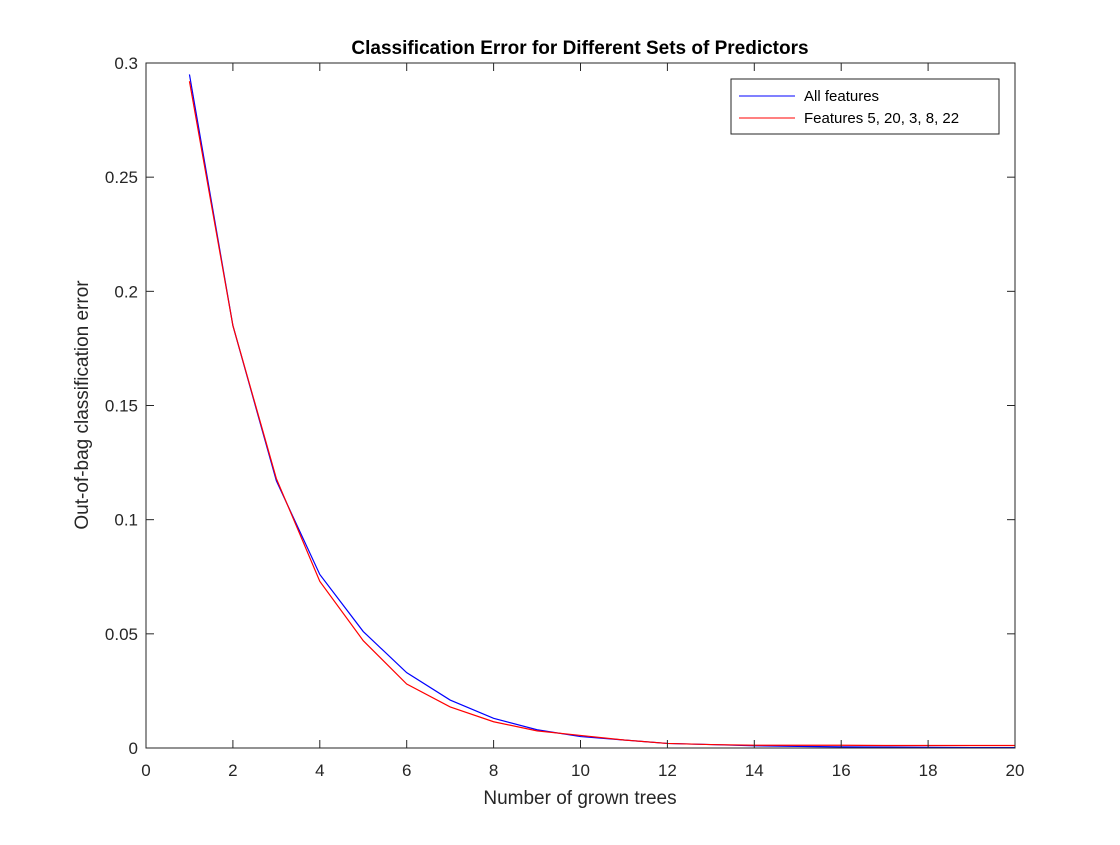 The image size is (1120, 845). I want to click on x-tick-label: 0, so click(145, 770).